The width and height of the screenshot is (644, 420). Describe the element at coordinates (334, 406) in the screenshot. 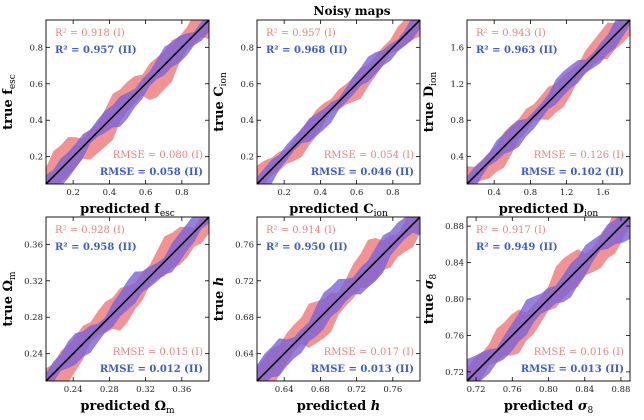

I see `x-axis-label-text: predicted` at that location.